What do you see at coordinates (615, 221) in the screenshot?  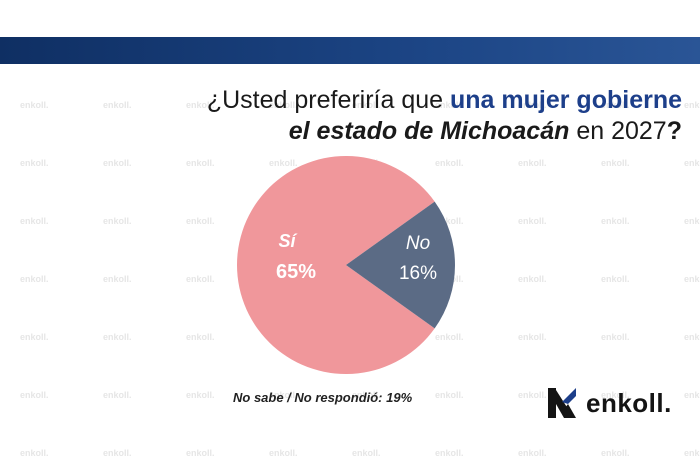 I see `watermark-25: enkoll.` at bounding box center [615, 221].